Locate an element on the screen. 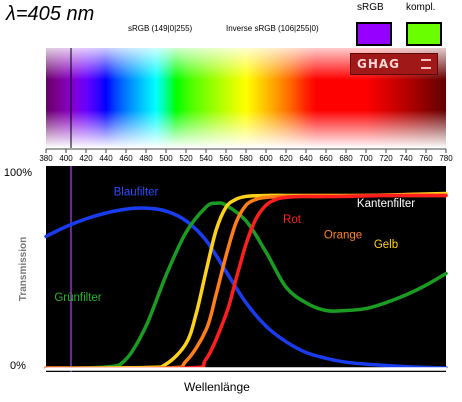 Image resolution: width=462 pixels, height=402 pixels. x-tick-label: 640 is located at coordinates (306, 158).